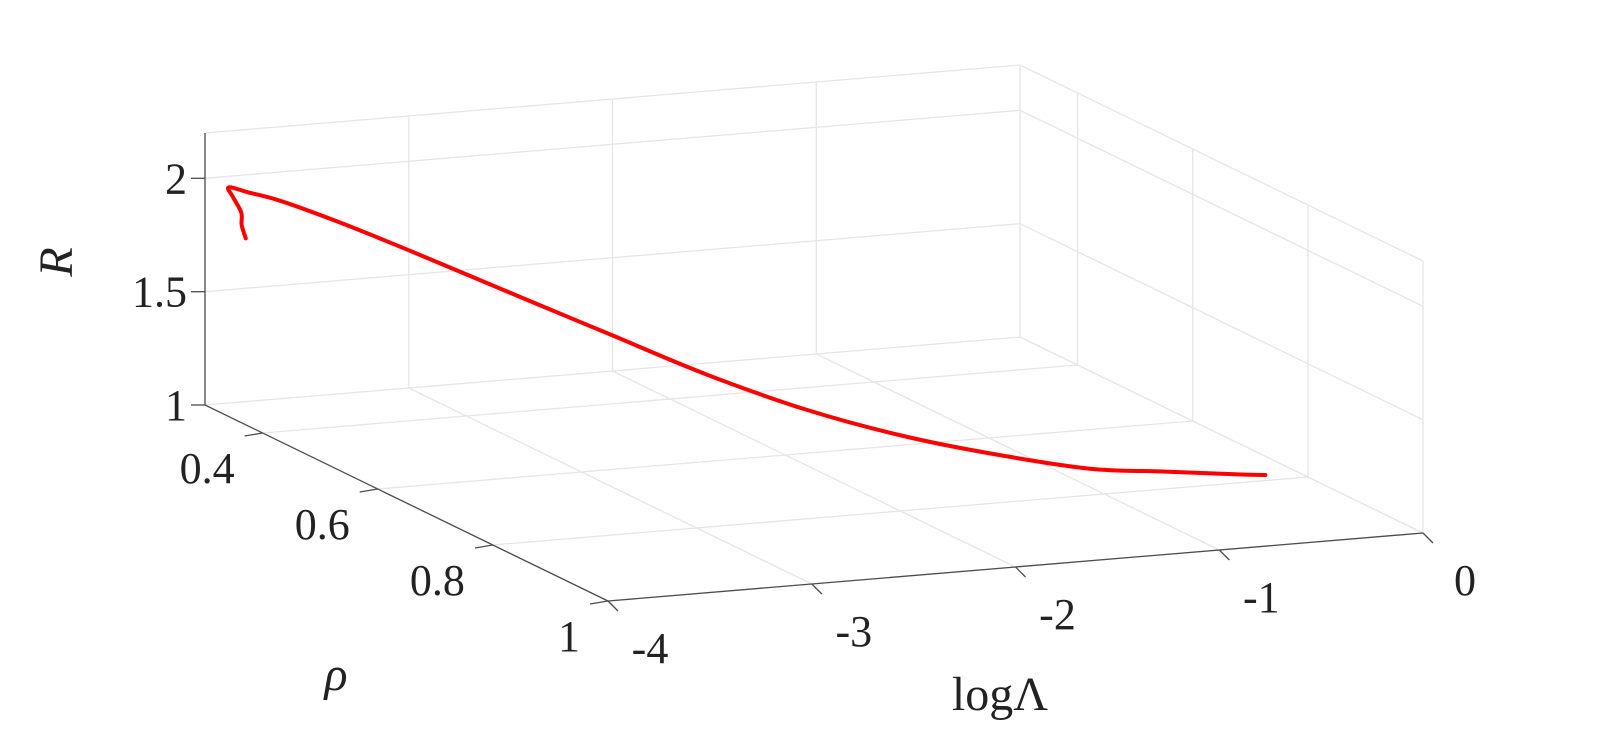  Describe the element at coordinates (1000, 694) in the screenshot. I see `x-axis-label: logΛ` at that location.